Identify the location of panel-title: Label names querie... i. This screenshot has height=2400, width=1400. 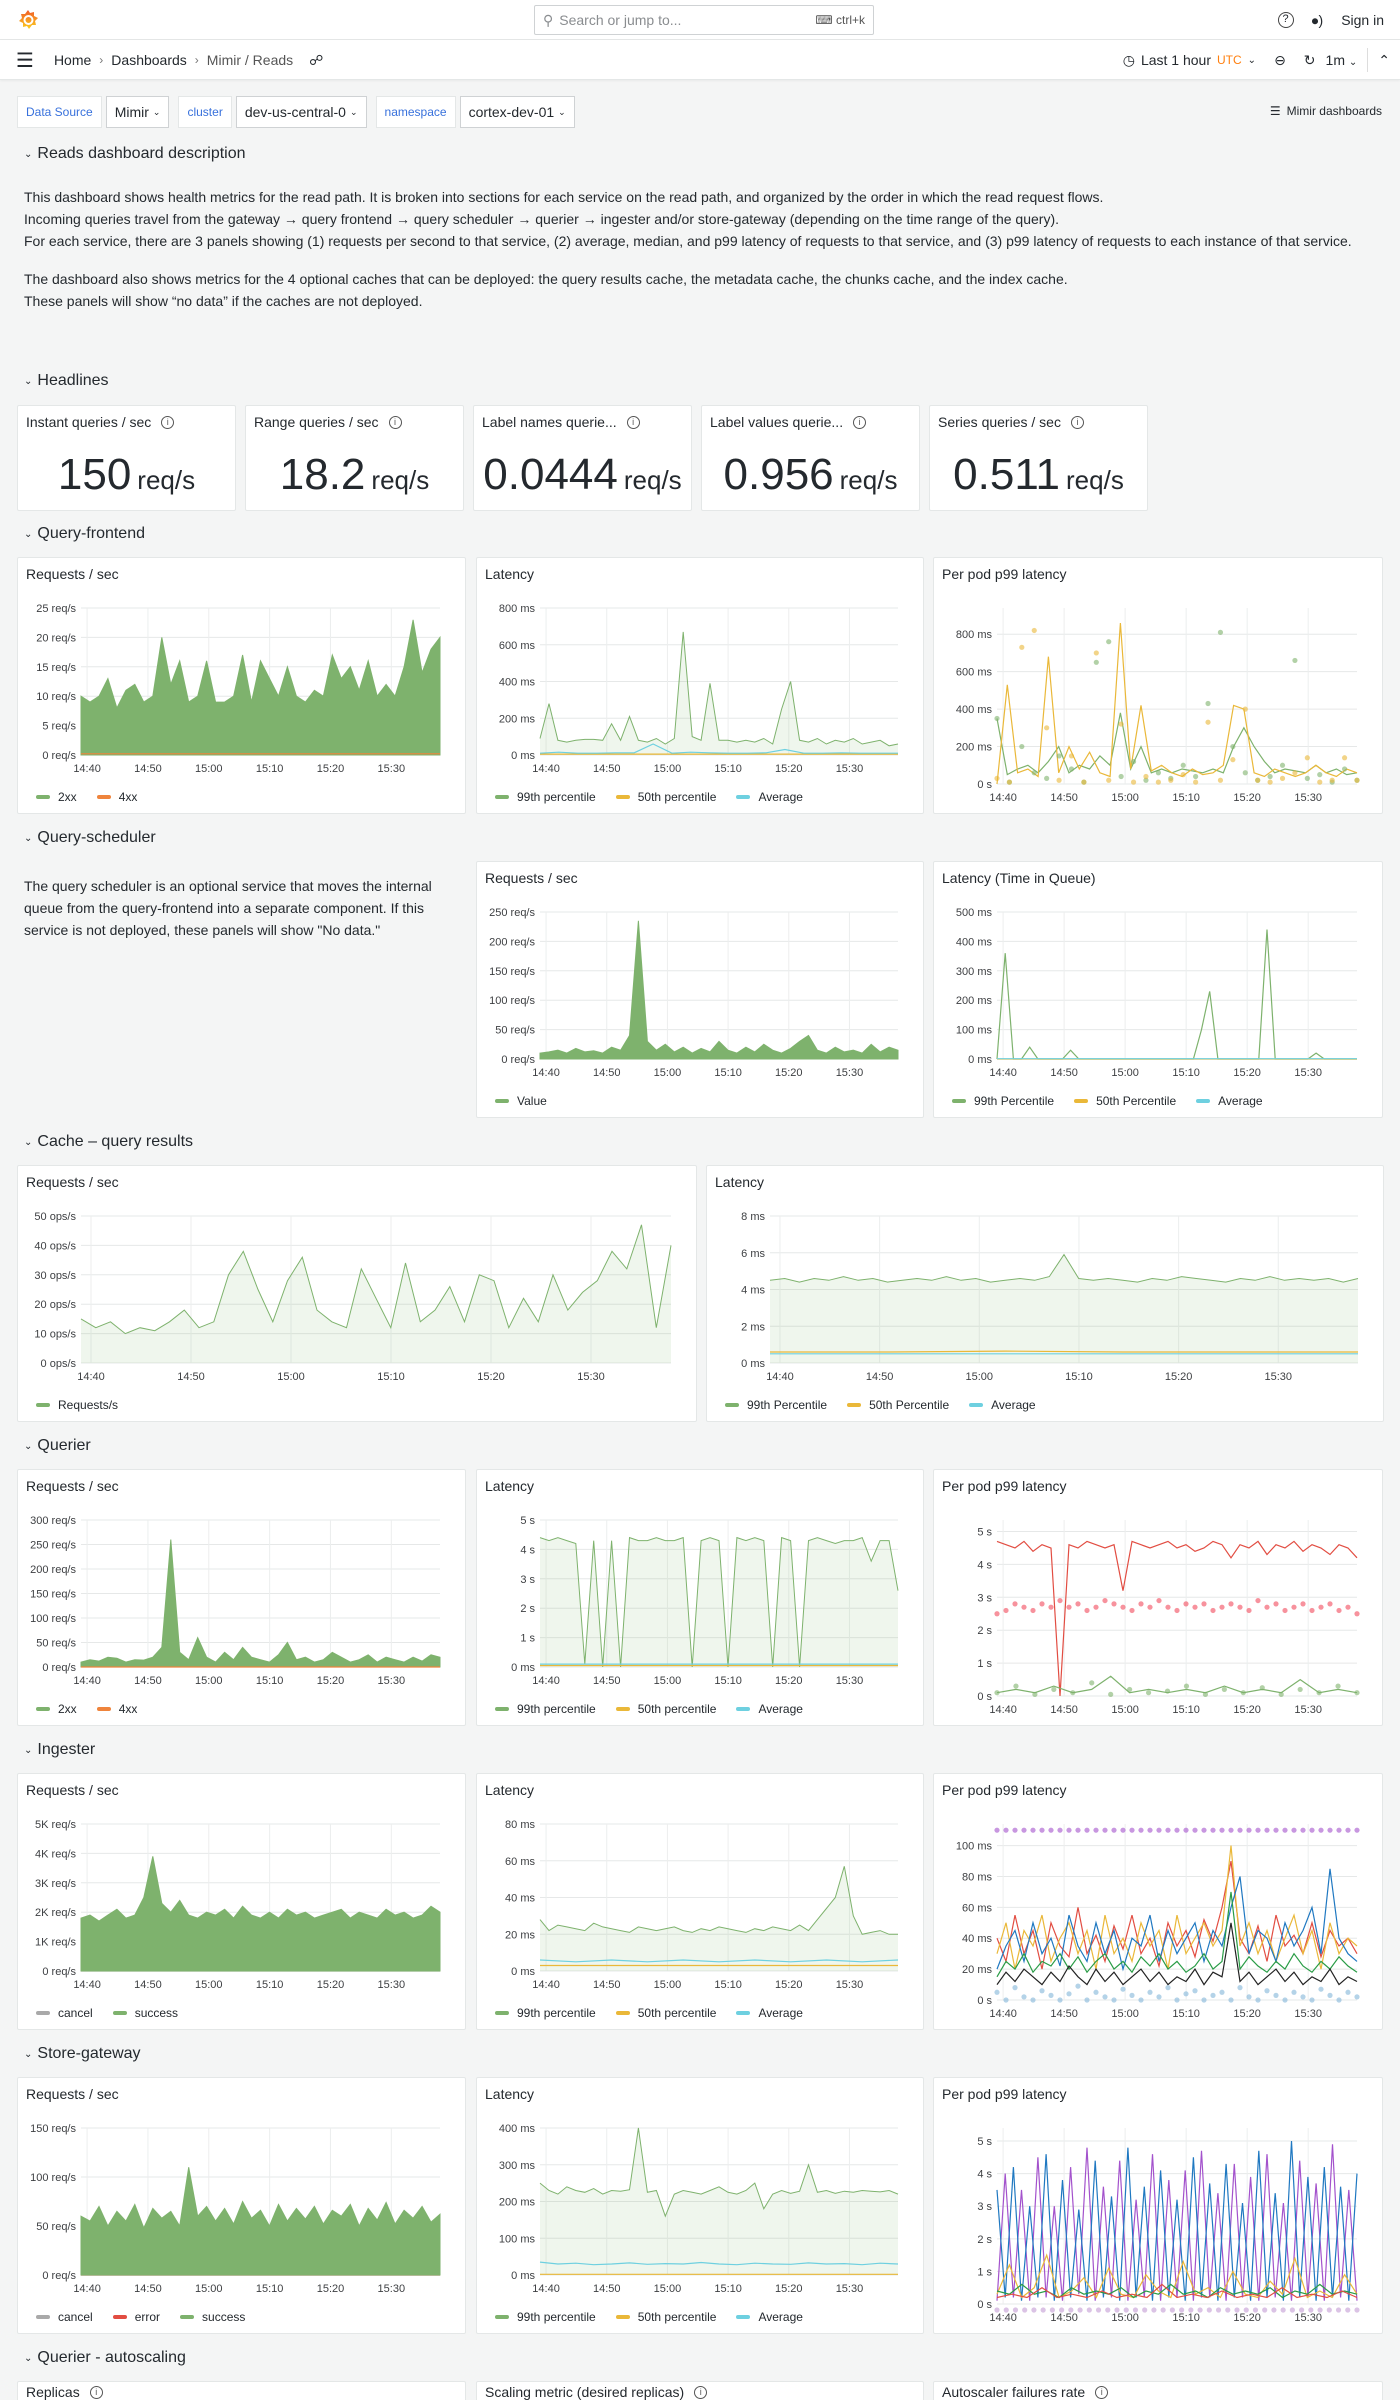
(561, 422).